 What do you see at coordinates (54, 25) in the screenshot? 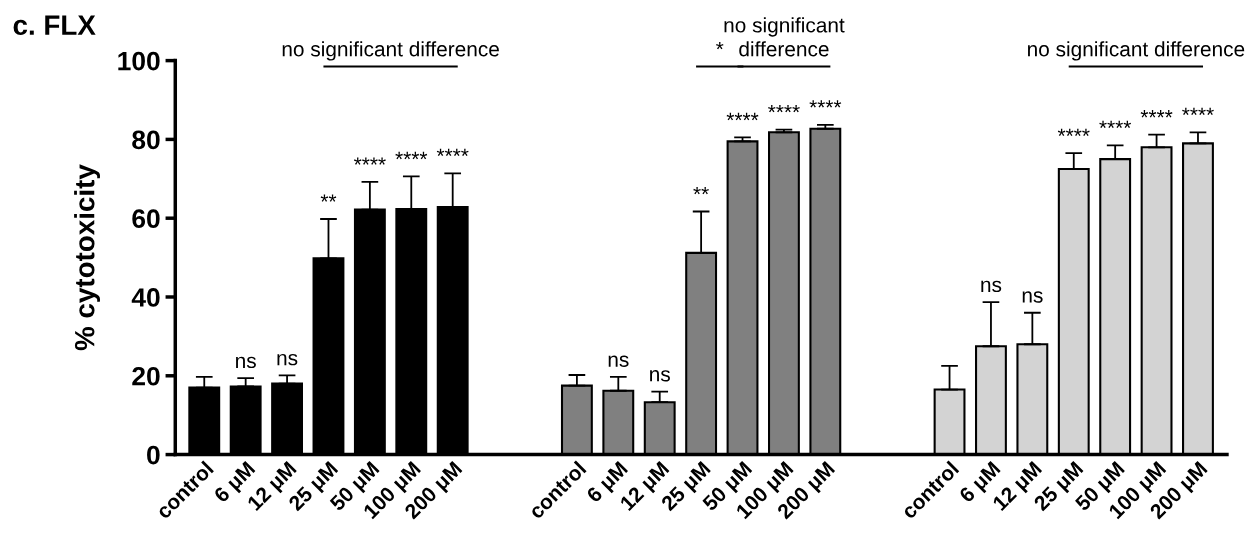
I see `chart-title: c. FLX` at bounding box center [54, 25].